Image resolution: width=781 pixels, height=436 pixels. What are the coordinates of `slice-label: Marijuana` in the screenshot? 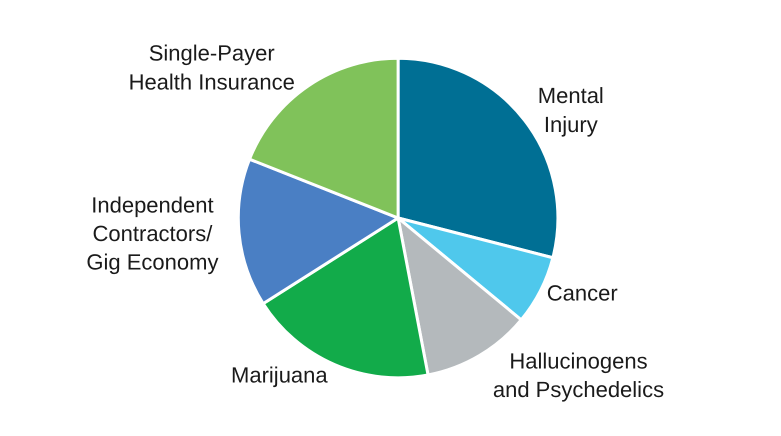 It's located at (279, 375).